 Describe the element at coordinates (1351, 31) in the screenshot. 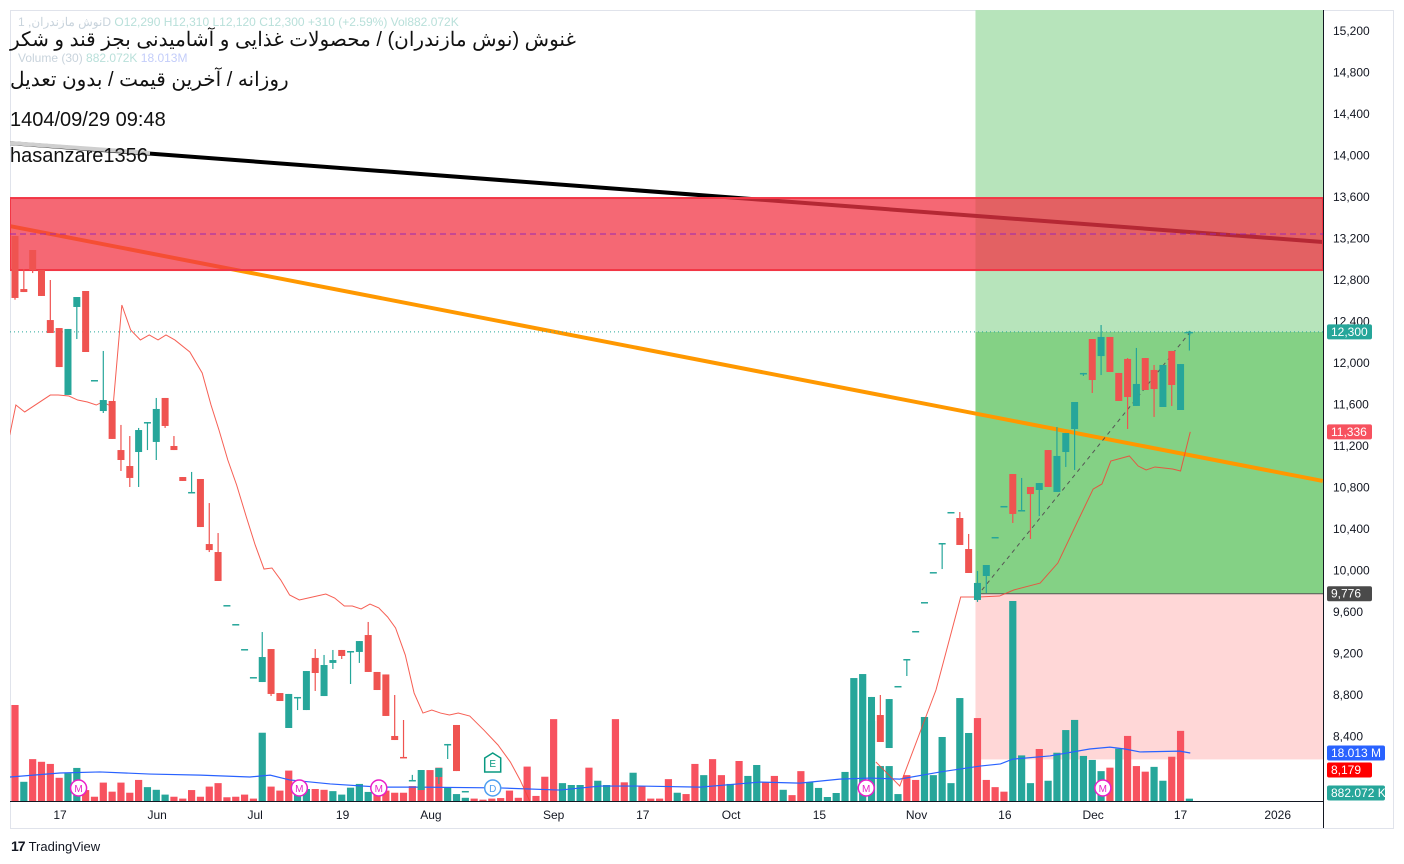

I see `price-tick-label: 15,200` at that location.